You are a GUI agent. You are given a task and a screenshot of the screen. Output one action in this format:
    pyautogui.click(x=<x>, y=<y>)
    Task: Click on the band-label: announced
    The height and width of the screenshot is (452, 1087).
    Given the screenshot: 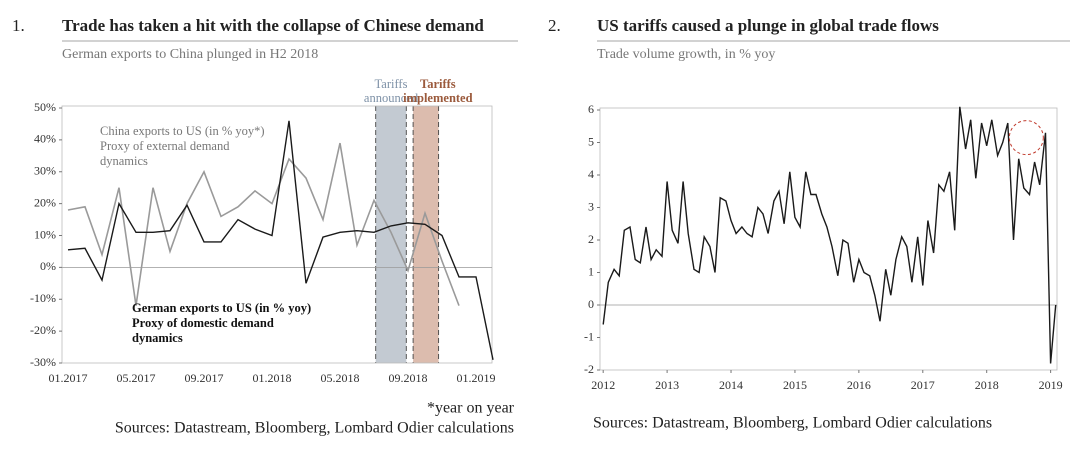 What is the action you would take?
    pyautogui.click(x=391, y=98)
    